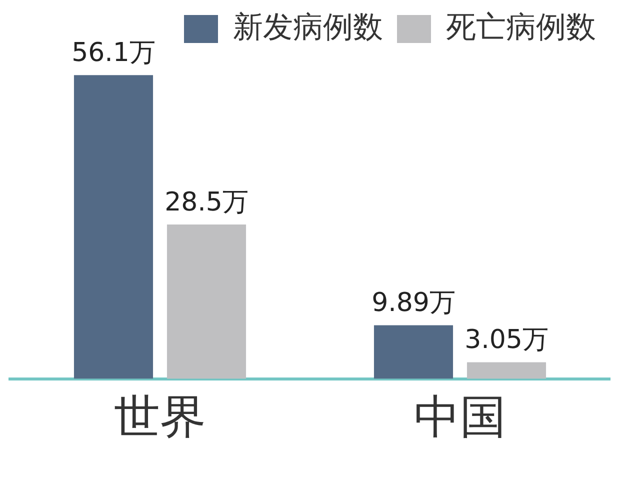 The height and width of the screenshot is (492, 620). Describe the element at coordinates (460, 416) in the screenshot. I see `x-tick-label: 中国` at that location.